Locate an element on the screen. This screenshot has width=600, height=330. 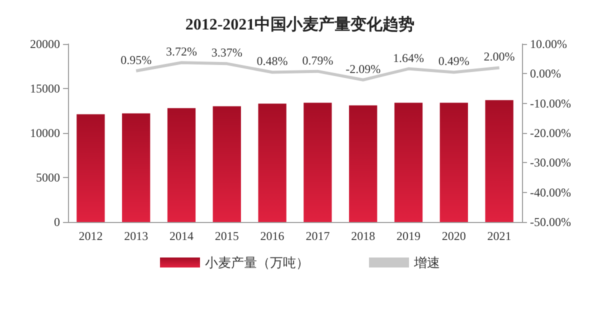
data-label: -2.09% is located at coordinates (363, 69).